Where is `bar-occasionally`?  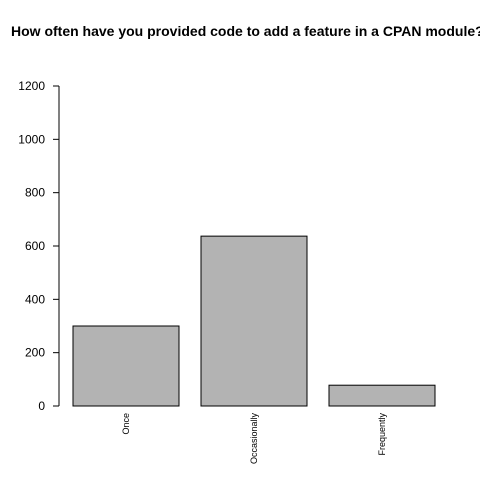
bar-occasionally is located at coordinates (254, 321).